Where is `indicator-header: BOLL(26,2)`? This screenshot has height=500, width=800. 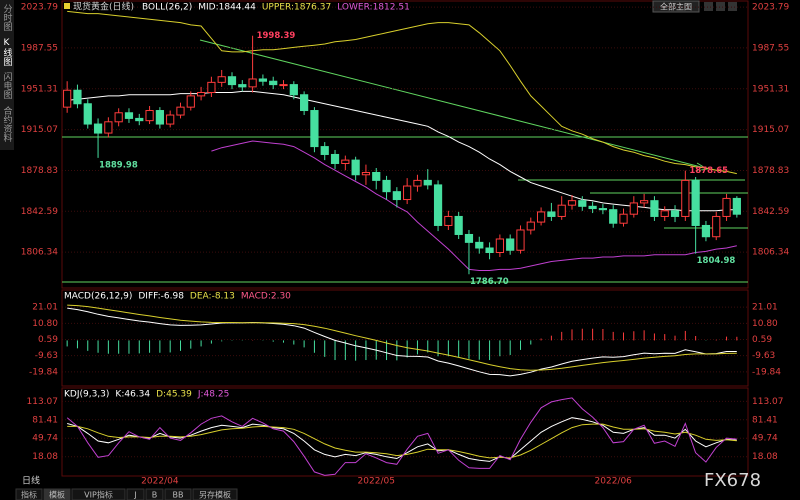 indicator-header: BOLL(26,2) is located at coordinates (167, 8).